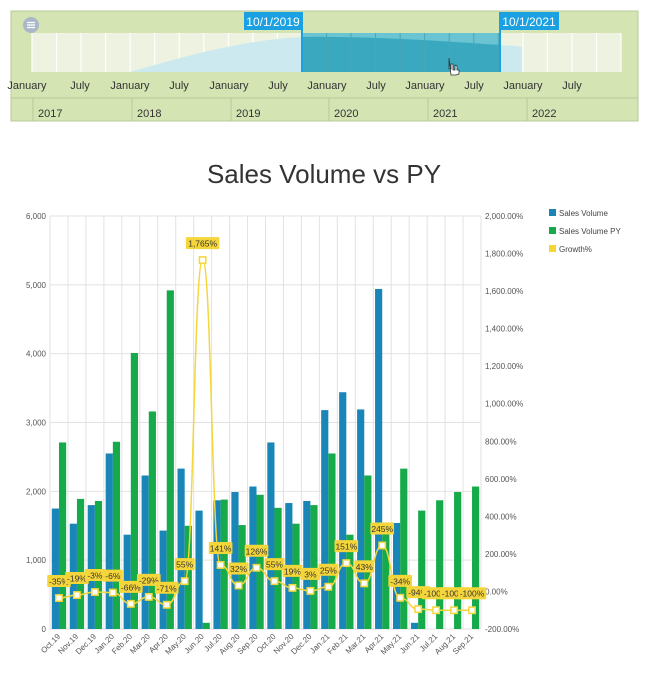 Image resolution: width=650 pixels, height=684 pixels. I want to click on timeline-year-label: 2017, so click(50, 114).